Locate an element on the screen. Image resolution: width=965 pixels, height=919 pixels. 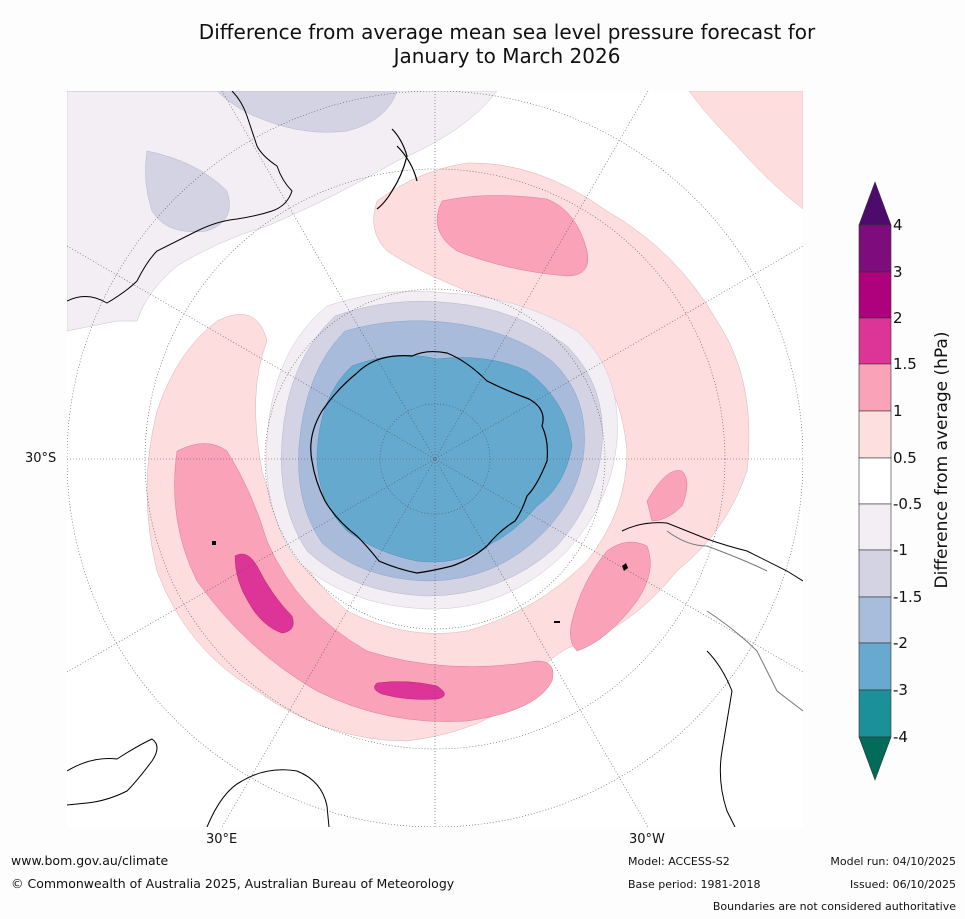
south-america-borders is located at coordinates (734, 621).